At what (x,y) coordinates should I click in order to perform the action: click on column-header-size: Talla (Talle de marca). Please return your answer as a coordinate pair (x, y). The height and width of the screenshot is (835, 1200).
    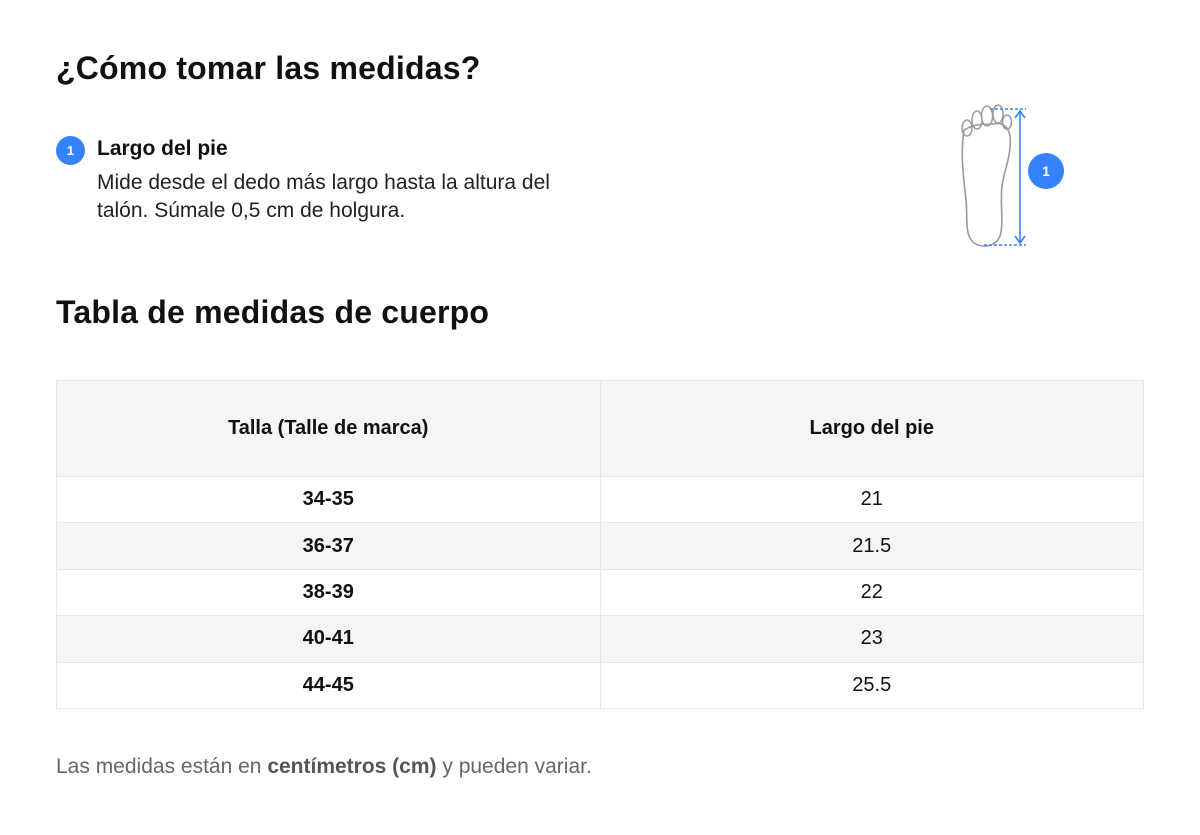
    Looking at the image, I should click on (328, 428).